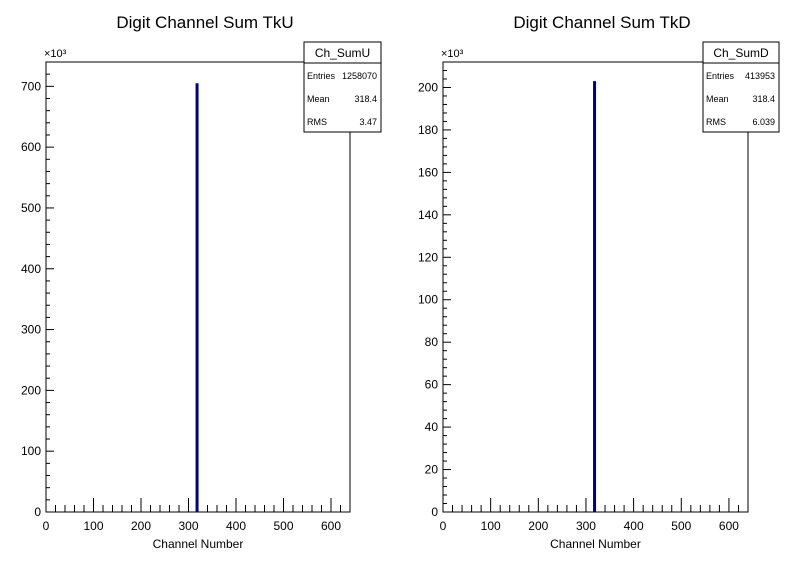 The width and height of the screenshot is (796, 579). I want to click on y-tick-label: 700, so click(31, 86).